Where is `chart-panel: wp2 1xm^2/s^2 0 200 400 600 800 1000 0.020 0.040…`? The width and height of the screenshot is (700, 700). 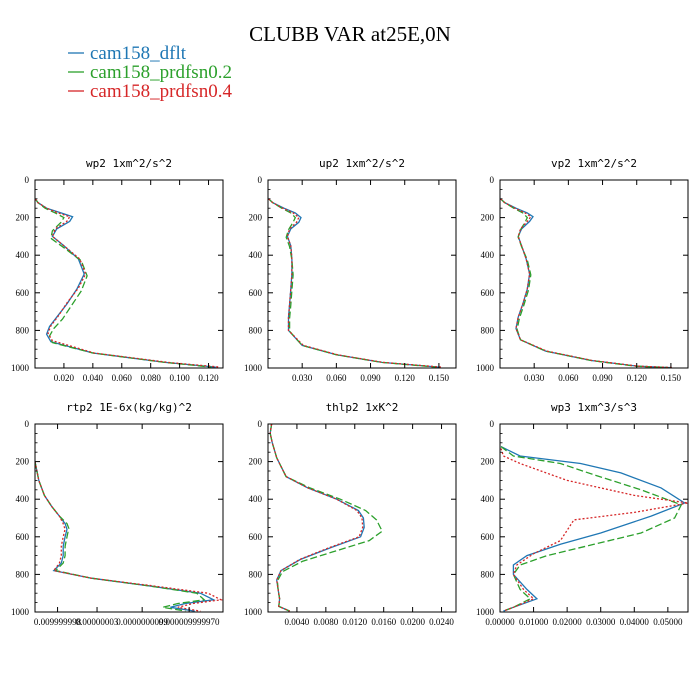
chart-panel: wp2 1xm^2/s^2 0 200 400 600 800 1000 0.020 0.040… is located at coordinates (117, 270).